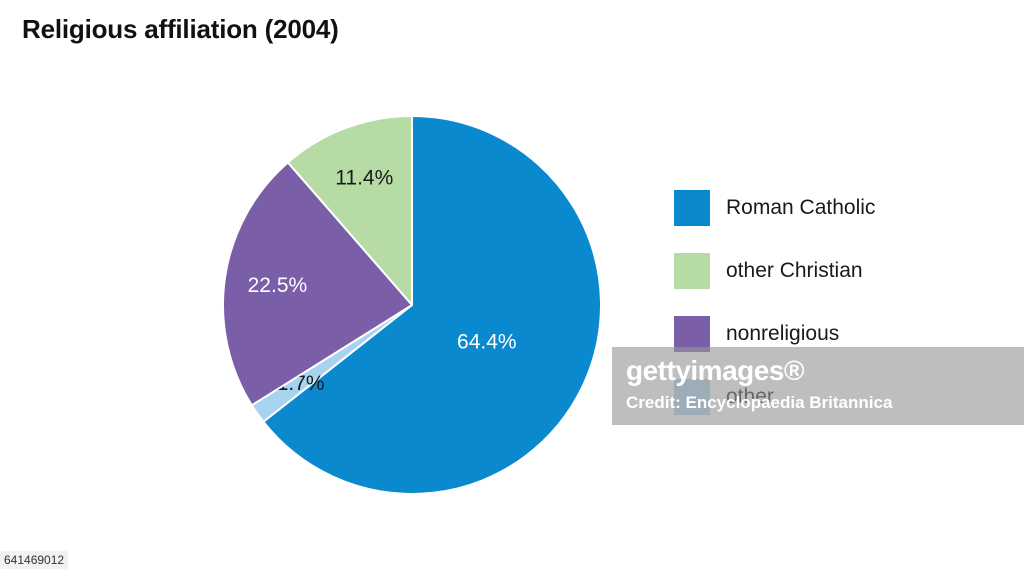  Describe the element at coordinates (794, 270) in the screenshot. I see `legend-label: other Christian` at that location.